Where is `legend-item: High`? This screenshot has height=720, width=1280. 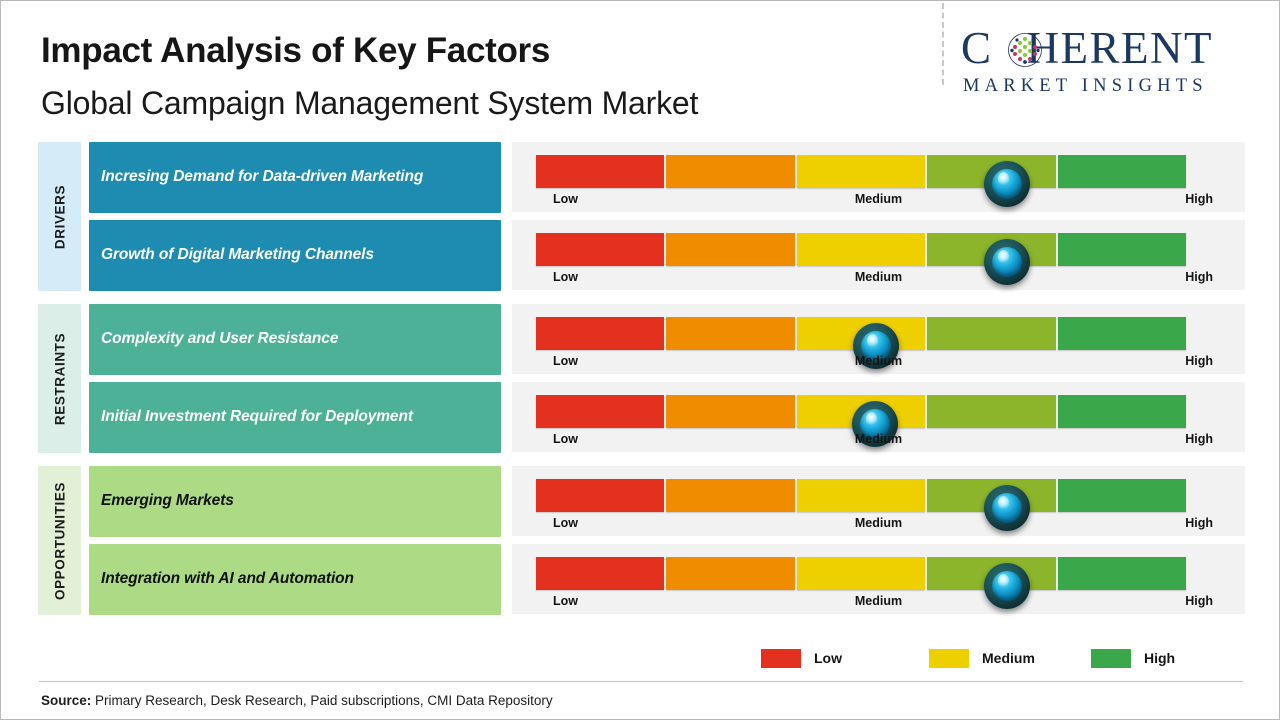 legend-item: High is located at coordinates (1133, 658).